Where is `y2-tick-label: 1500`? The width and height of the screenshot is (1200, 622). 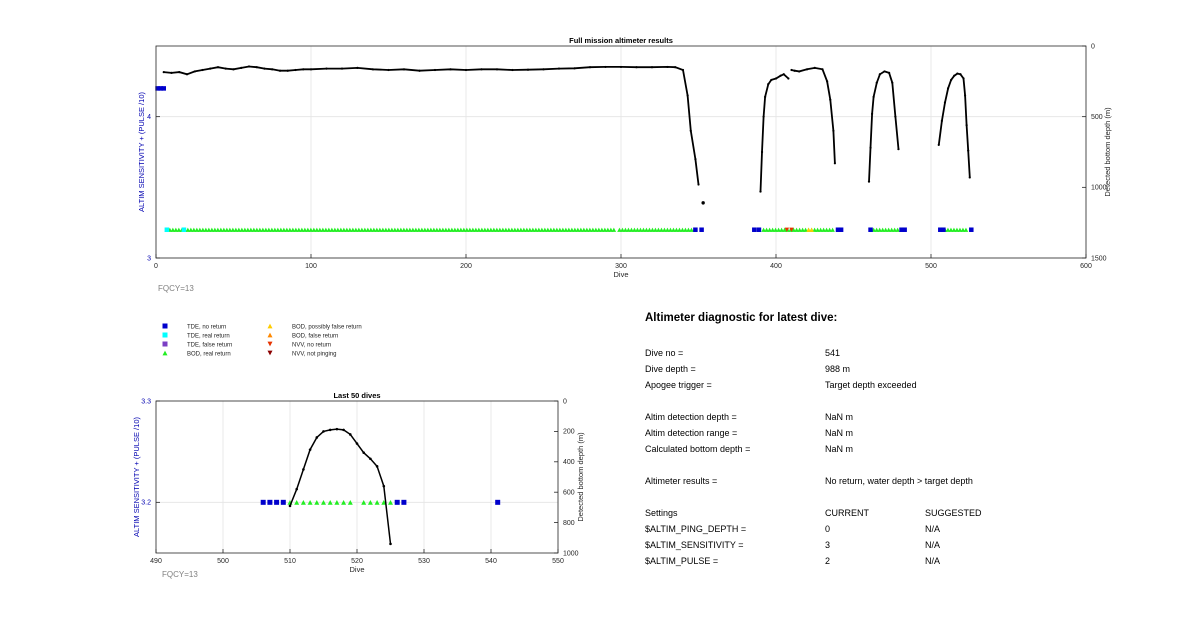
y2-tick-label: 1500 is located at coordinates (1099, 258).